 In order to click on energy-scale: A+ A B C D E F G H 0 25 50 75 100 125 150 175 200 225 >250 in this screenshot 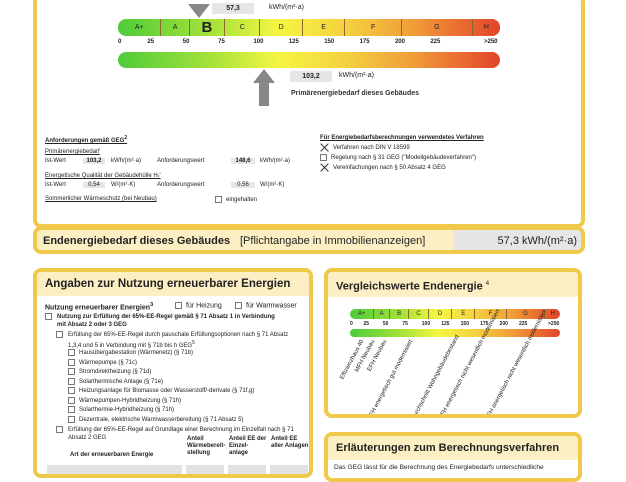, I will do `click(309, 43)`.